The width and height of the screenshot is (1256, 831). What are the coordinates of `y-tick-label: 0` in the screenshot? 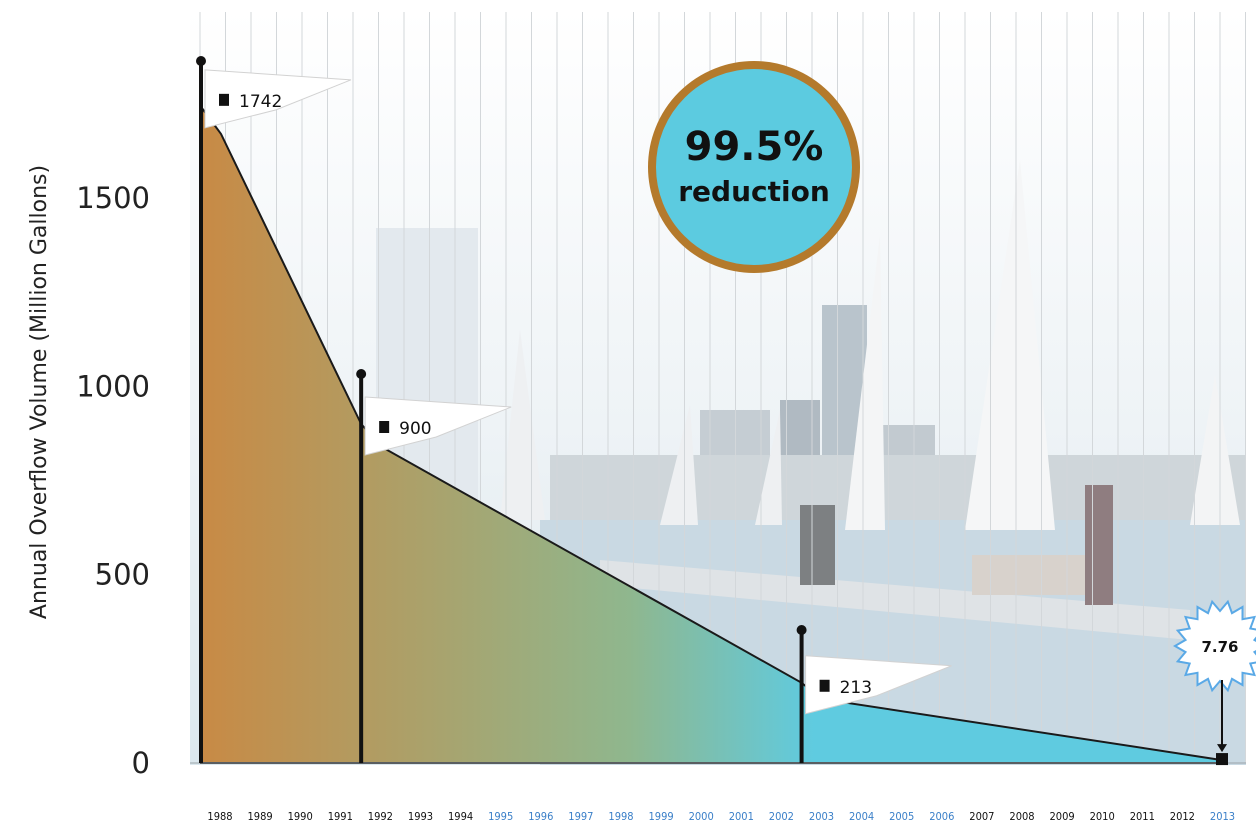 It's located at (141, 763).